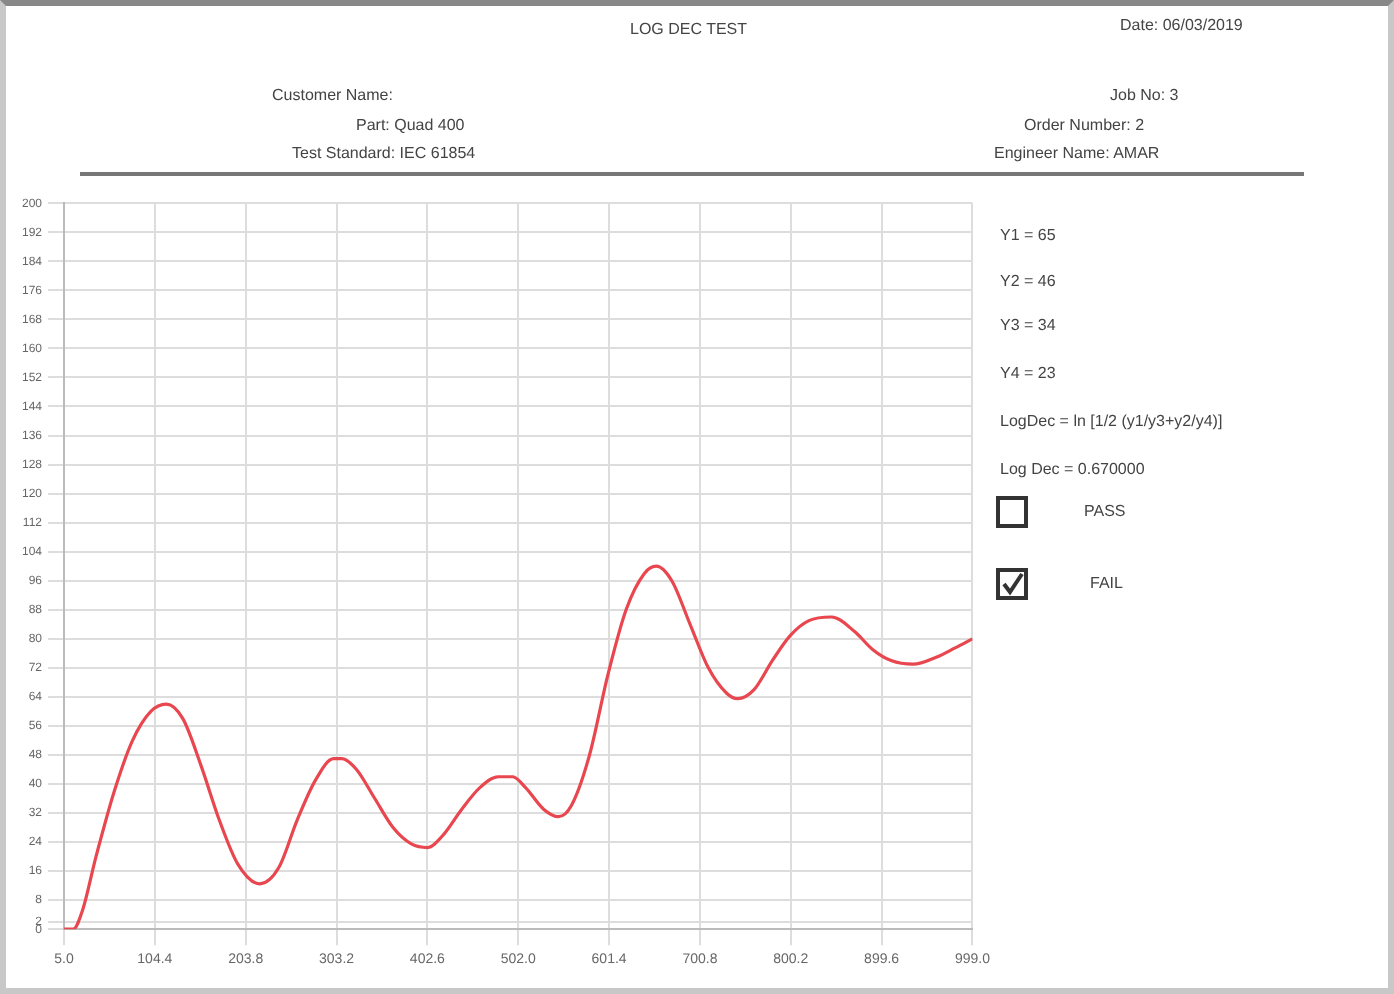 The image size is (1394, 994). What do you see at coordinates (1105, 511) in the screenshot?
I see `text: PASS` at bounding box center [1105, 511].